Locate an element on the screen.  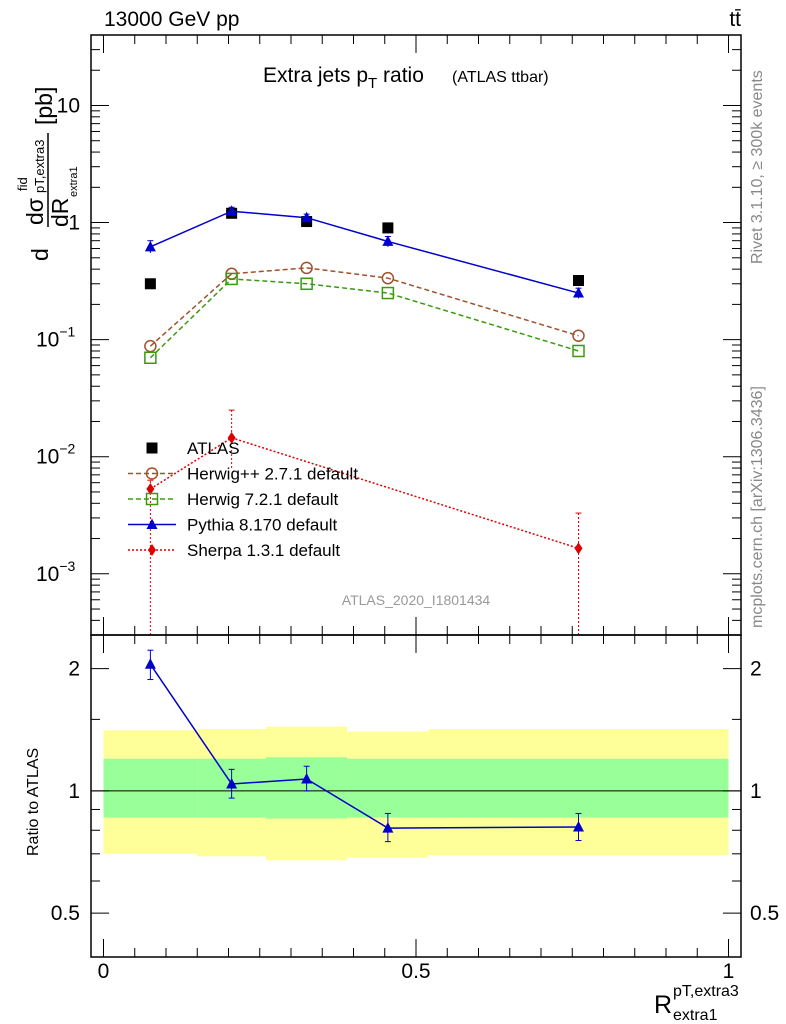
ratio-ylabel: Ratio to ATLAS is located at coordinates (33, 802).